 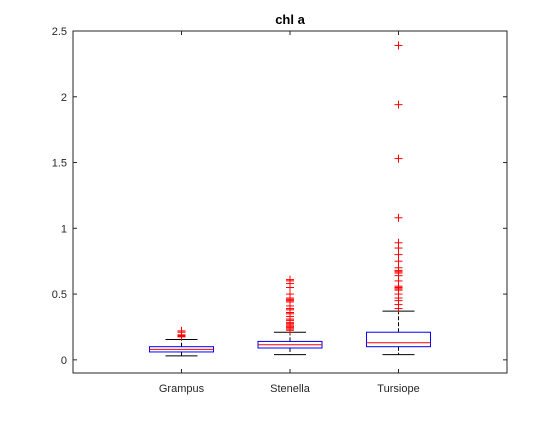 I want to click on y-tick-label: 2.5, so click(x=59, y=32).